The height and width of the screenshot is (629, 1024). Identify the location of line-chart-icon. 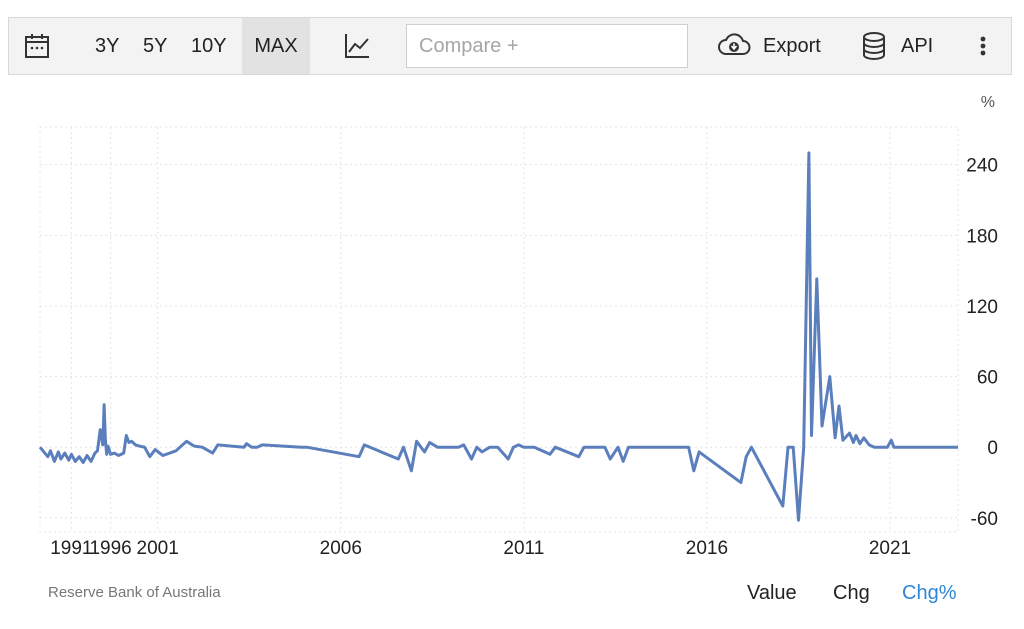
(357, 46).